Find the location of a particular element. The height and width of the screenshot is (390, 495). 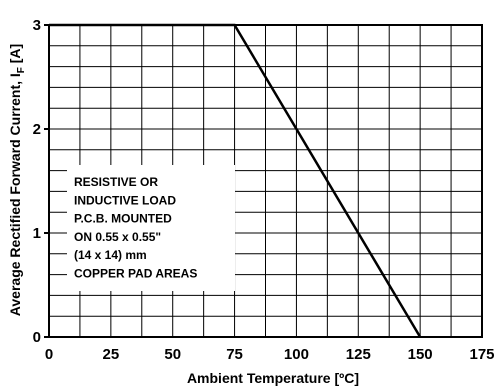

x-tick-label: 75 is located at coordinates (234, 354).